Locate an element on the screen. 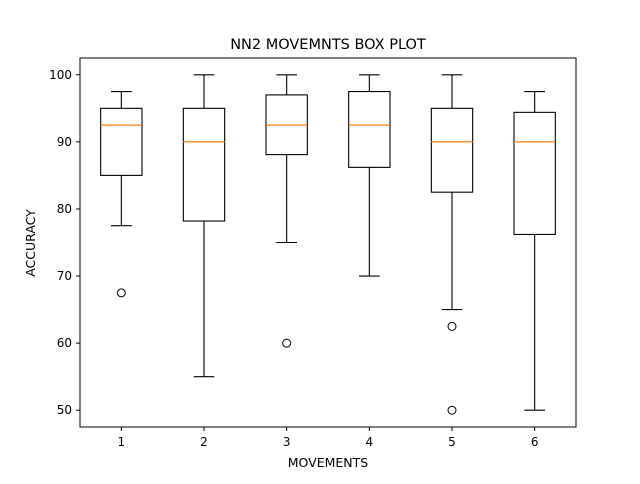 This screenshot has width=640, height=484. x-tick-label: 6 is located at coordinates (535, 442).